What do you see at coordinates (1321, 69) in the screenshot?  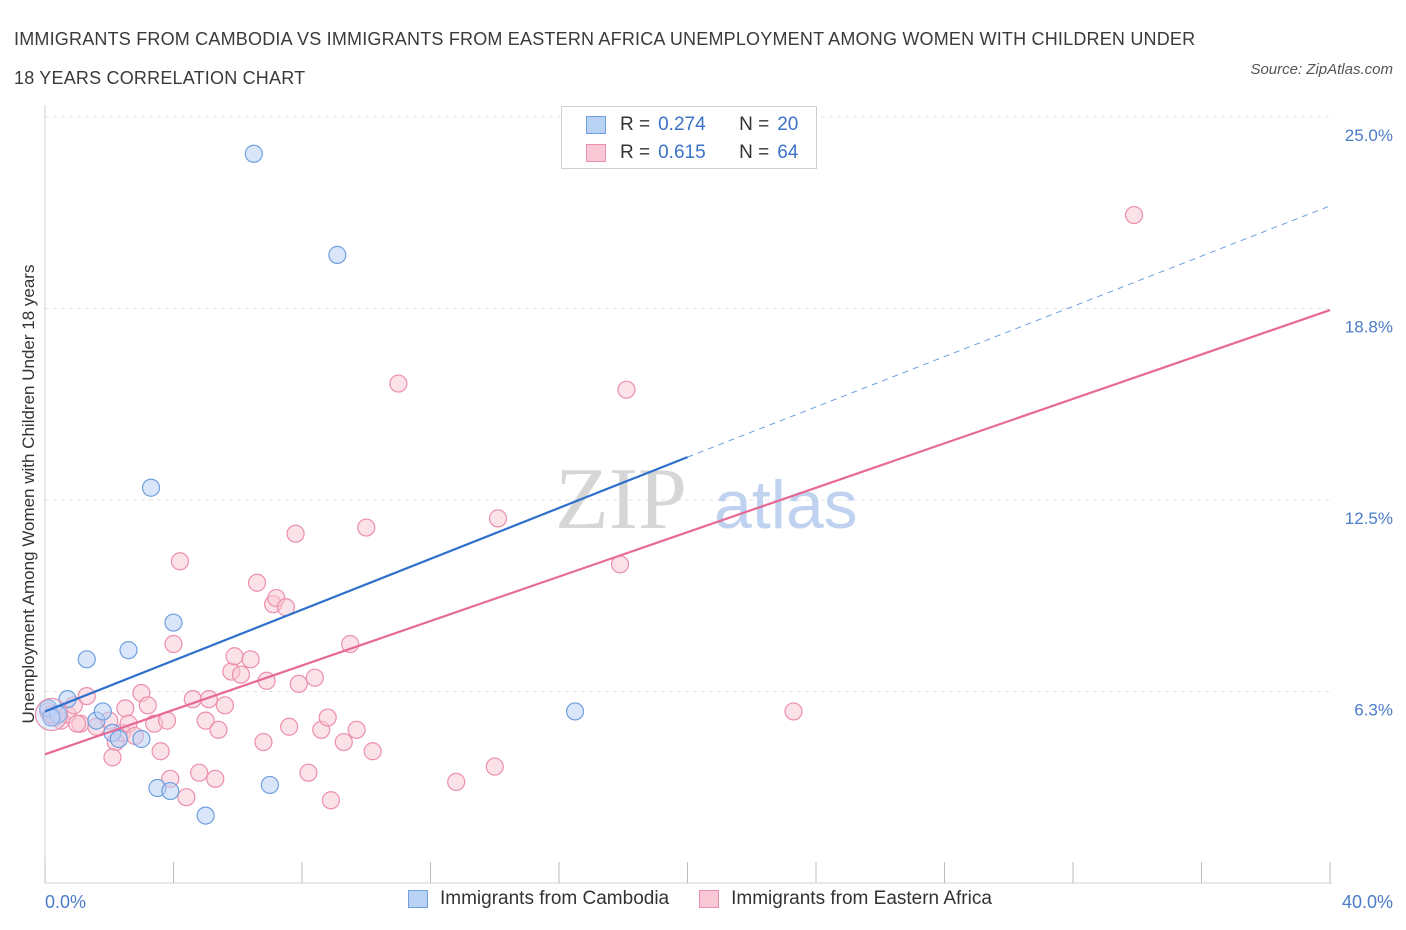 I see `source-label: Source: ZipAtlas.com` at bounding box center [1321, 69].